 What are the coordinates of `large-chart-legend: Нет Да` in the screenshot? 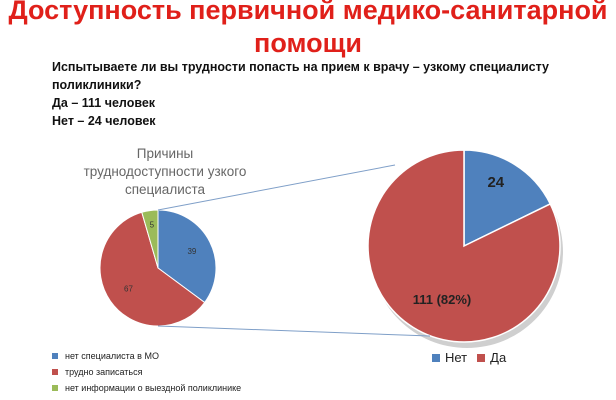 It's located at (474, 357).